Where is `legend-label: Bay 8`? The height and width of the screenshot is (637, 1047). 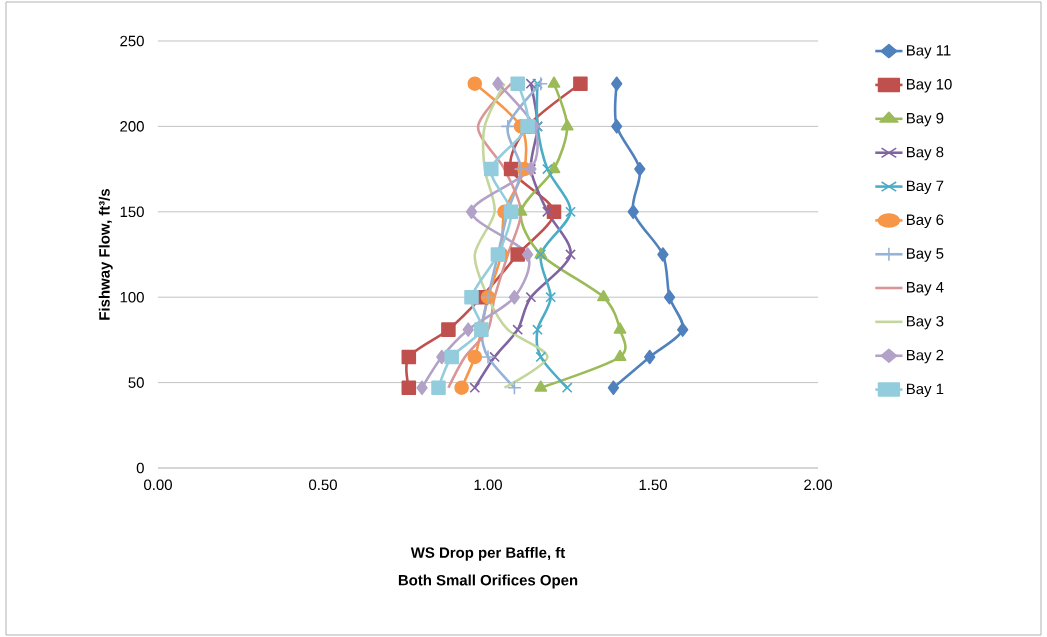
legend-label: Bay 8 is located at coordinates (925, 153).